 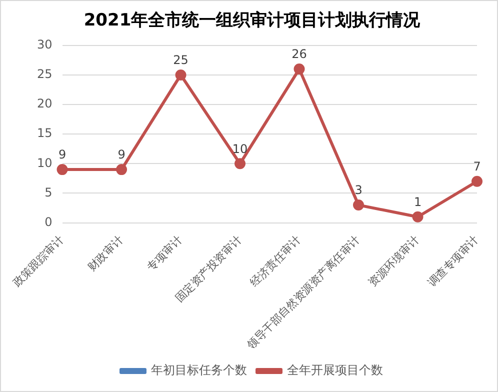 What do you see at coordinates (48, 192) in the screenshot?
I see `y-tick-label: 5` at bounding box center [48, 192].